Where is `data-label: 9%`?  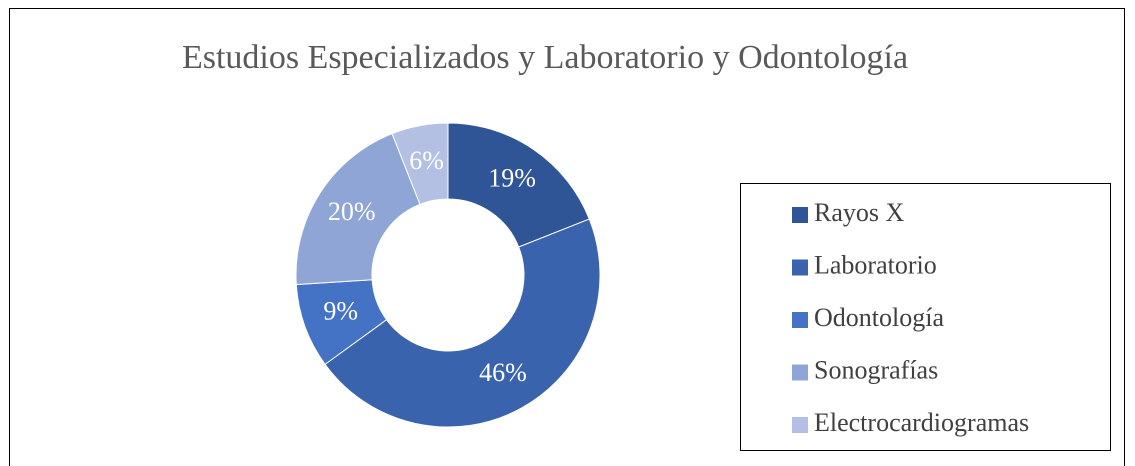 data-label: 9% is located at coordinates (340, 311).